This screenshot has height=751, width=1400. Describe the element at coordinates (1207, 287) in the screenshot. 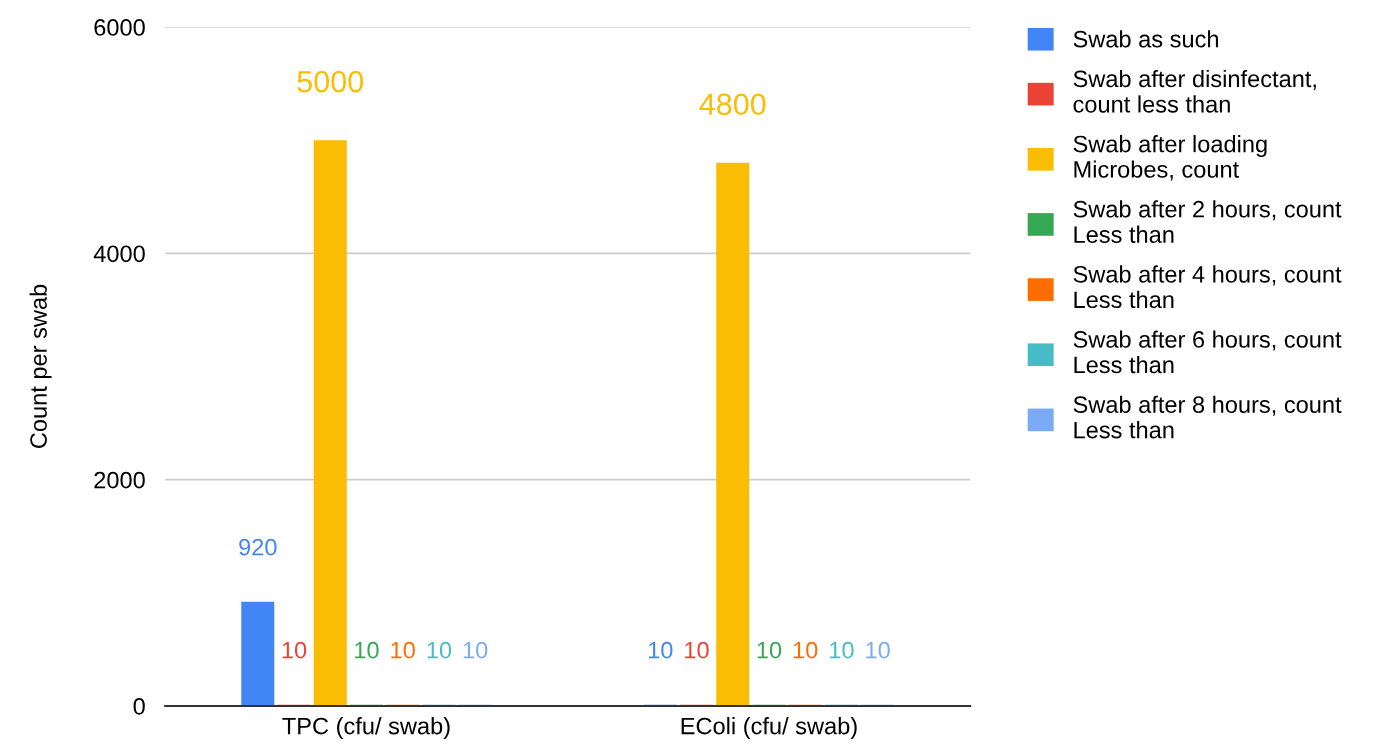

I see `legend-label: Swab after 4 hours, count Less than` at that location.